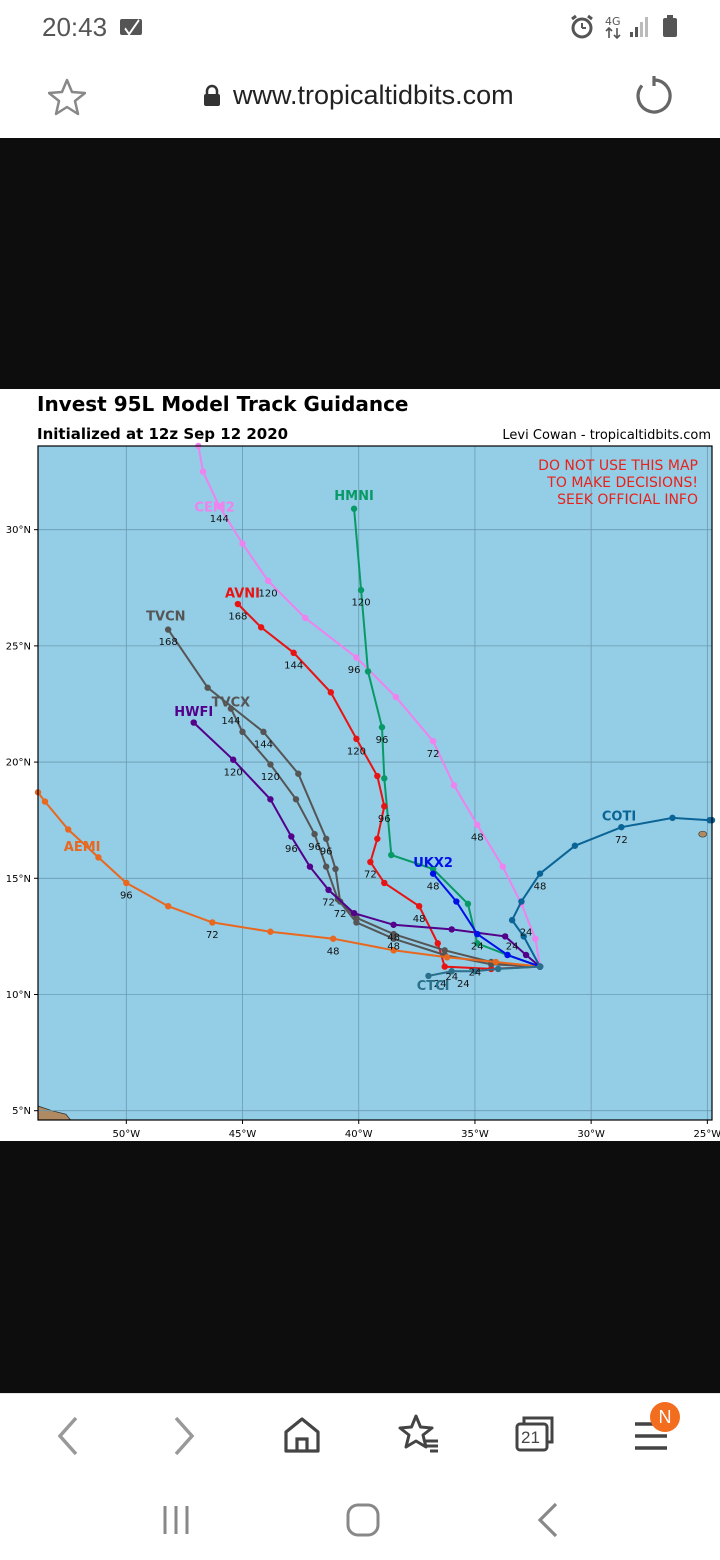 The height and width of the screenshot is (1560, 720). I want to click on figure-subtitle: Initialized at 12z Sep 12 2020, so click(162, 434).